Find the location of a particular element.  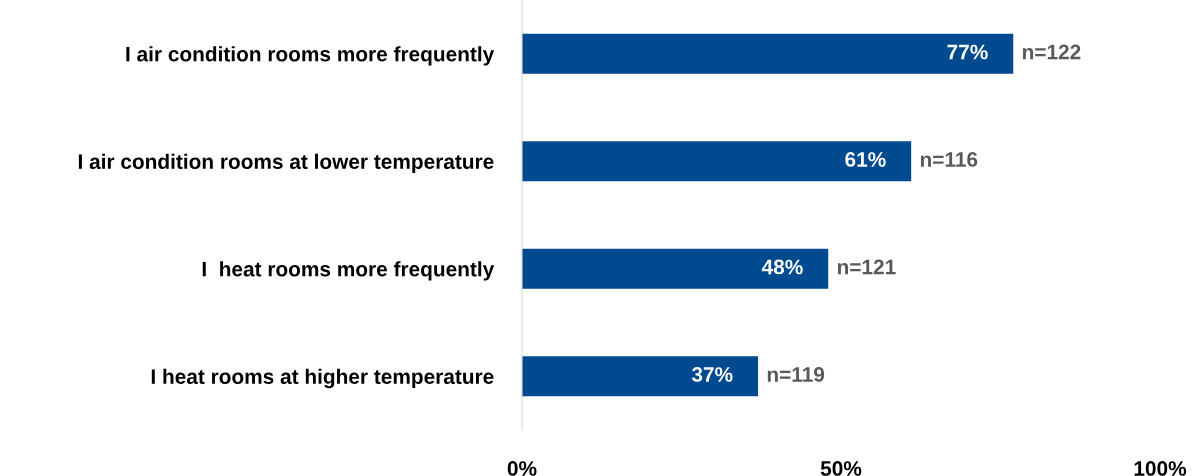

data-label: 61% is located at coordinates (865, 159).